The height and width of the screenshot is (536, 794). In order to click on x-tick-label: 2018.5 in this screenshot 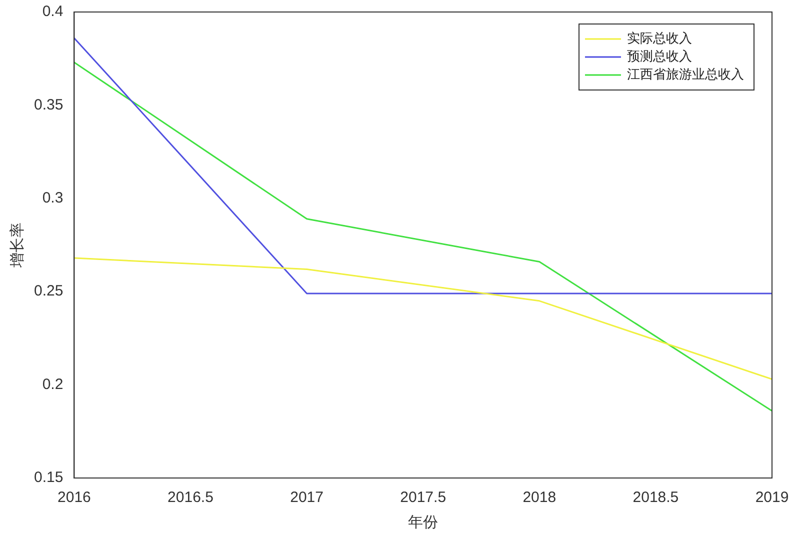, I will do `click(655, 497)`.